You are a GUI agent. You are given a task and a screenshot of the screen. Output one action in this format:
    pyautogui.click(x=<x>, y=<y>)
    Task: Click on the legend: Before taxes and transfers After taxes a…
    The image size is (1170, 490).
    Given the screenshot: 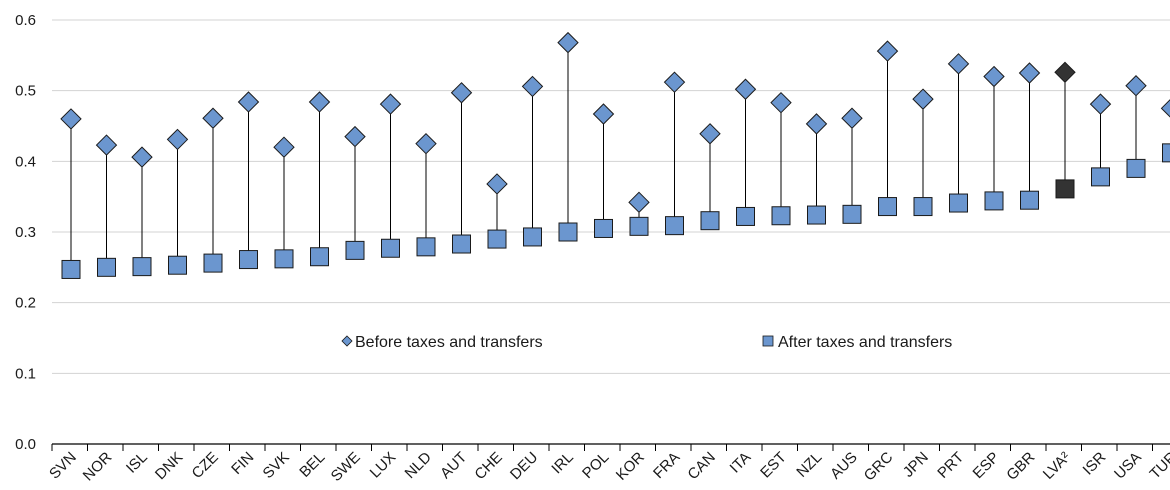 What is the action you would take?
    pyautogui.click(x=646, y=342)
    